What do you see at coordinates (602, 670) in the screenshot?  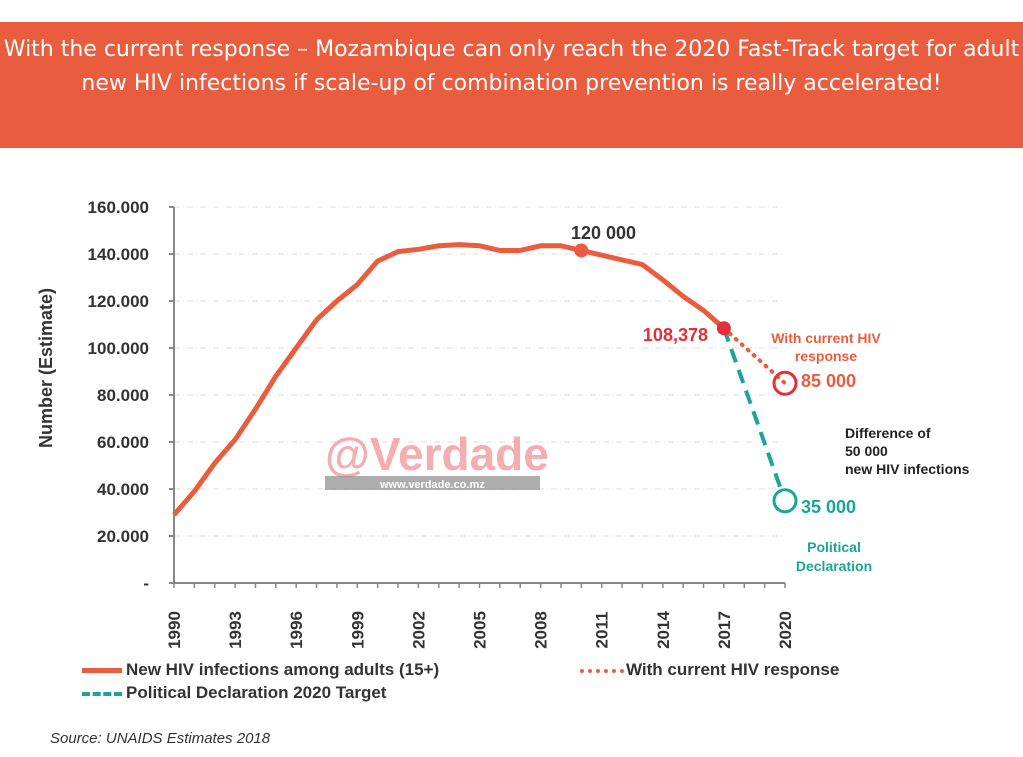 I see `legend-swatch-current` at bounding box center [602, 670].